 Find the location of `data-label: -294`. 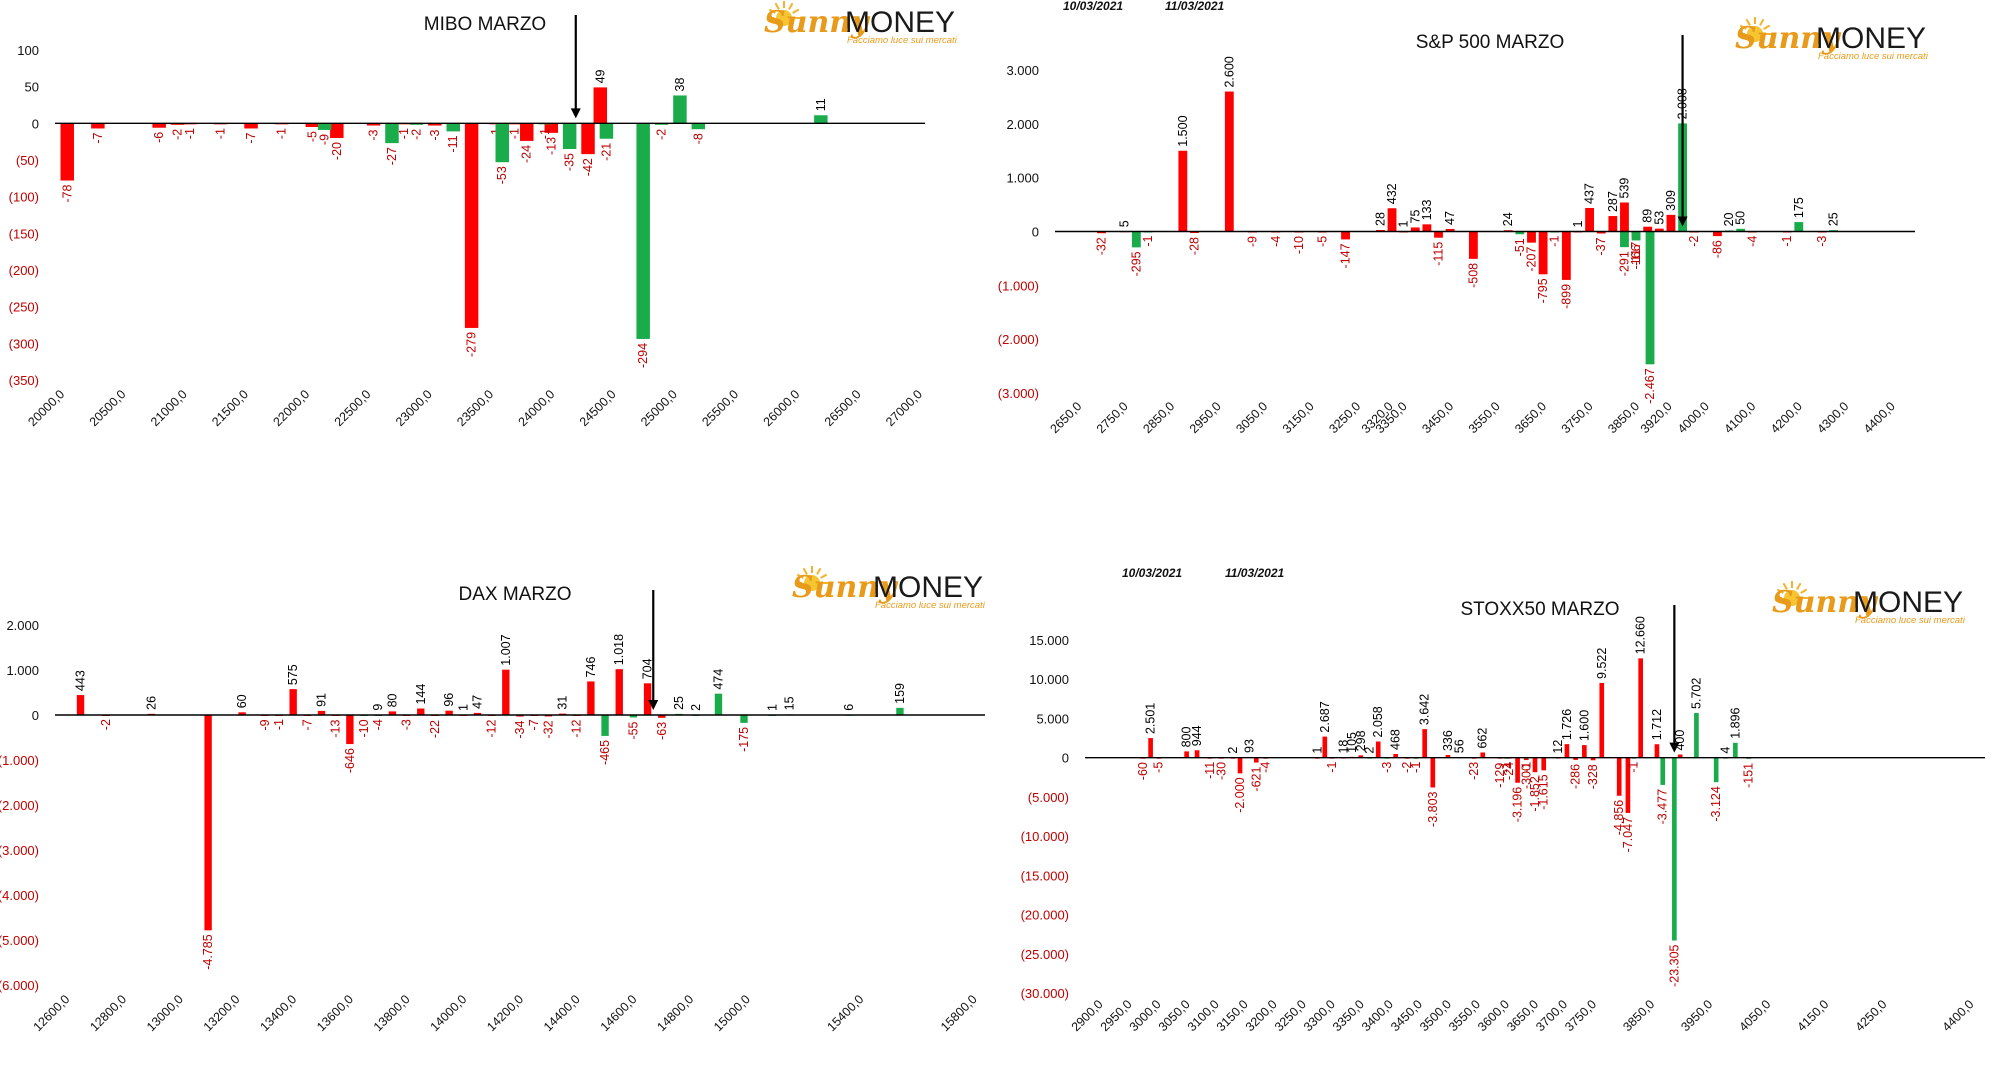

data-label: -294 is located at coordinates (643, 355).